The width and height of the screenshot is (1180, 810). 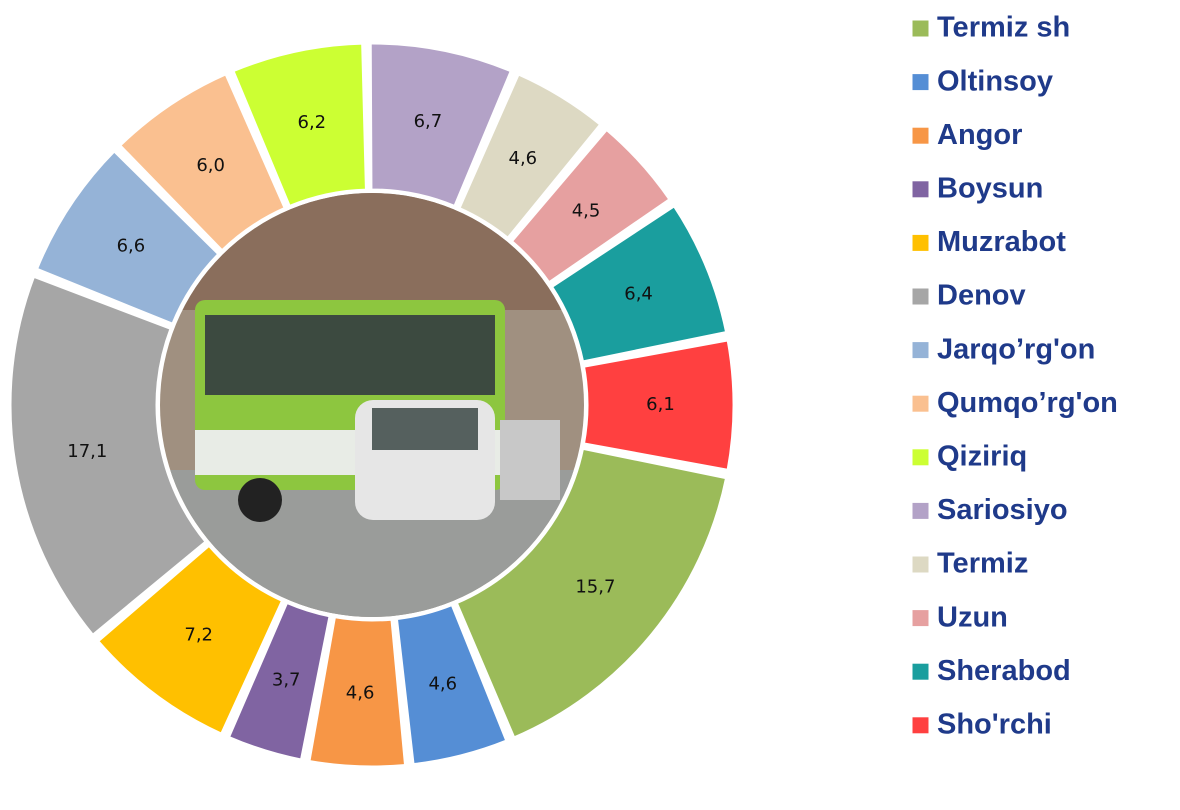 What do you see at coordinates (131, 246) in the screenshot?
I see `data-label: 6,6` at bounding box center [131, 246].